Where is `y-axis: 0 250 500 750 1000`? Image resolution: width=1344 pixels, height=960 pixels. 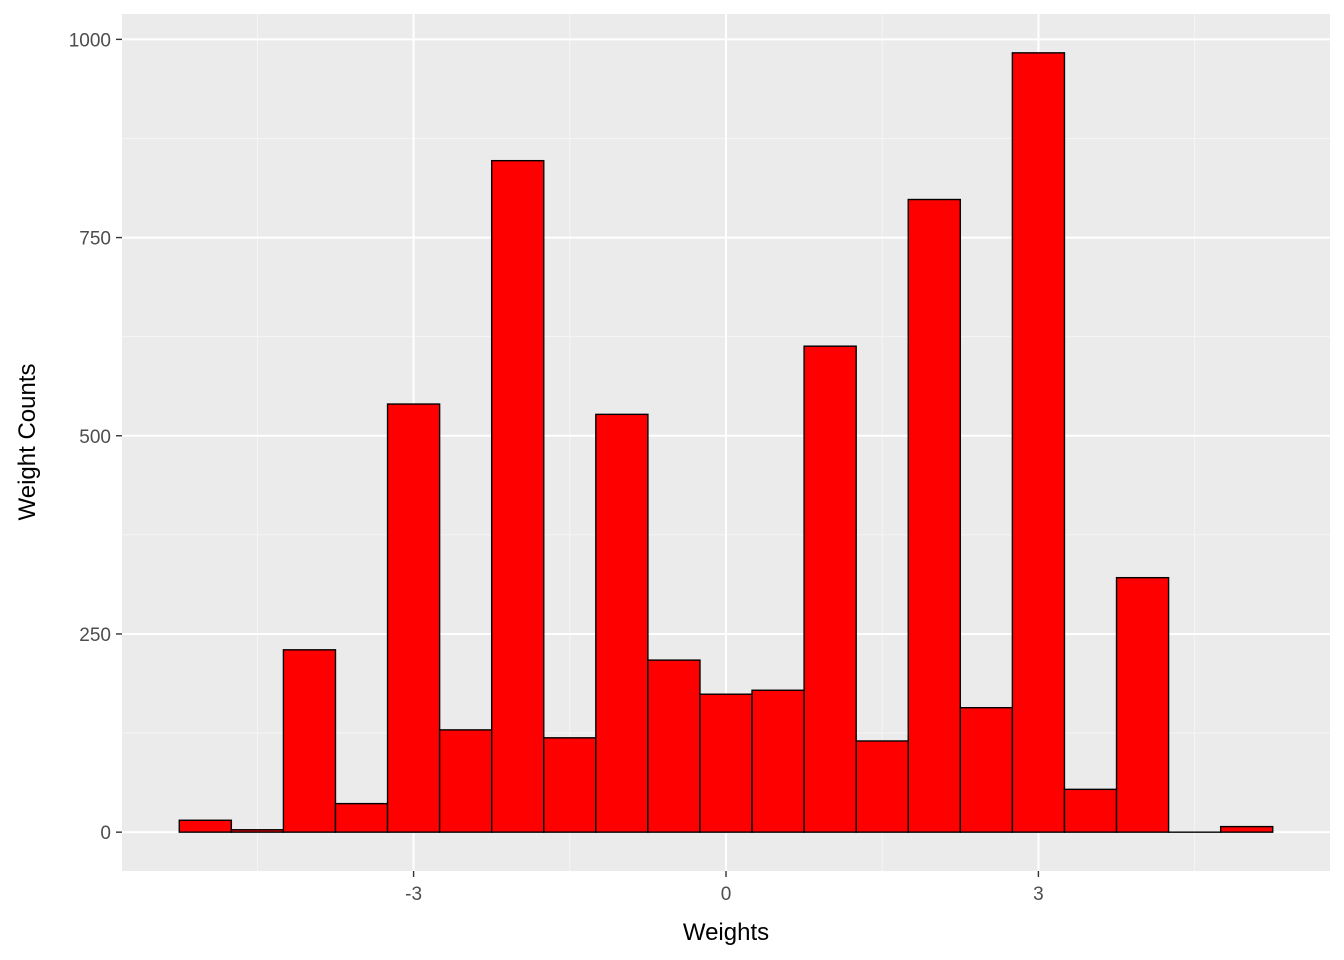 y-axis: 0 250 500 750 1000 is located at coordinates (95, 437).